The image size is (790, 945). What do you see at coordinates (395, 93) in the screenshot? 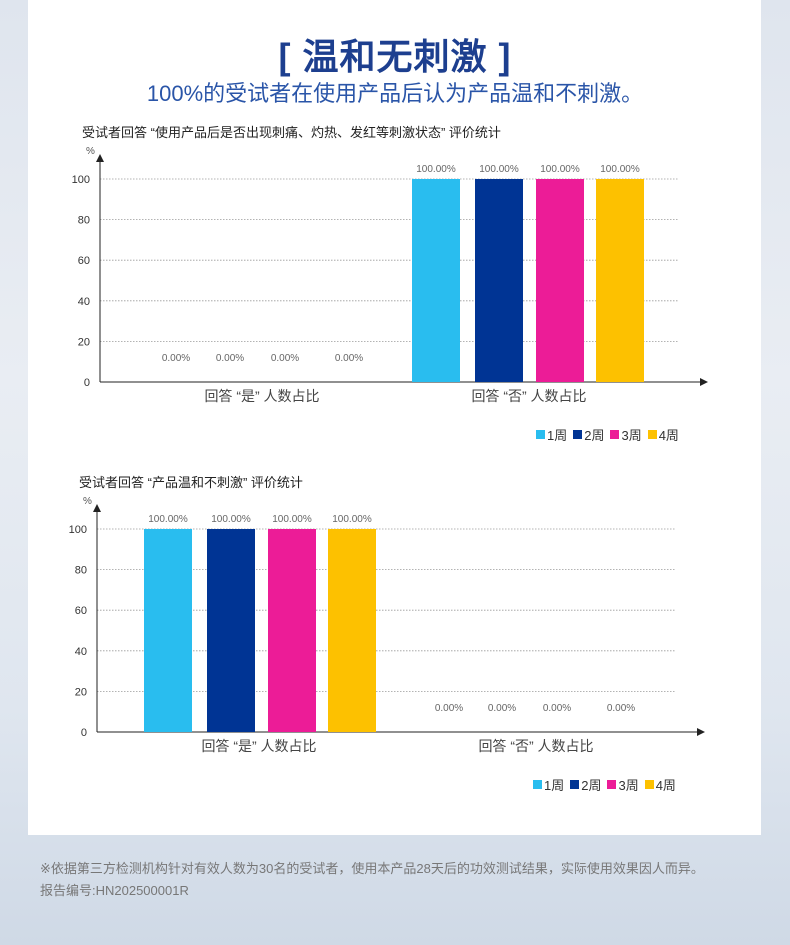
I see `page-subtitle: 100%的受试者在使用产品后认为产品温和不刺激。` at bounding box center [395, 93].